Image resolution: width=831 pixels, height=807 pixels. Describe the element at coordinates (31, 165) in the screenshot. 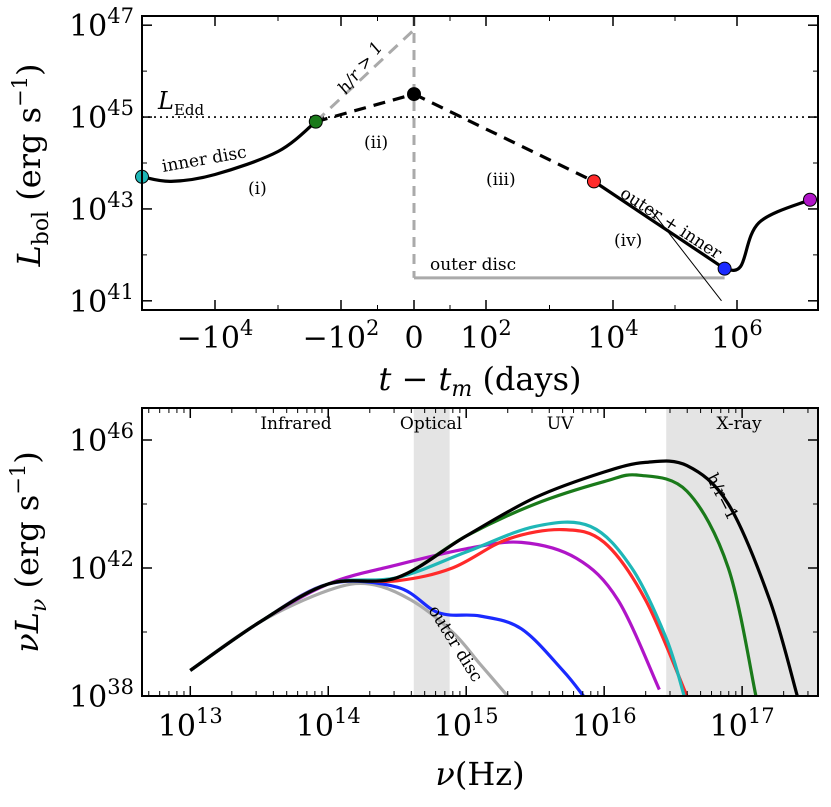

I see `top-y-axis-label: Lbol (erg s−1)` at that location.